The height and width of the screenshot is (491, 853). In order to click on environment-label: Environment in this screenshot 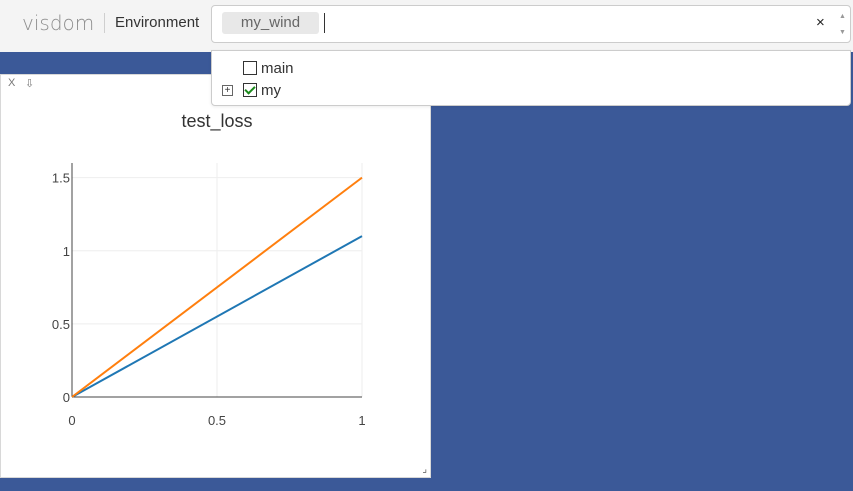, I will do `click(157, 22)`.